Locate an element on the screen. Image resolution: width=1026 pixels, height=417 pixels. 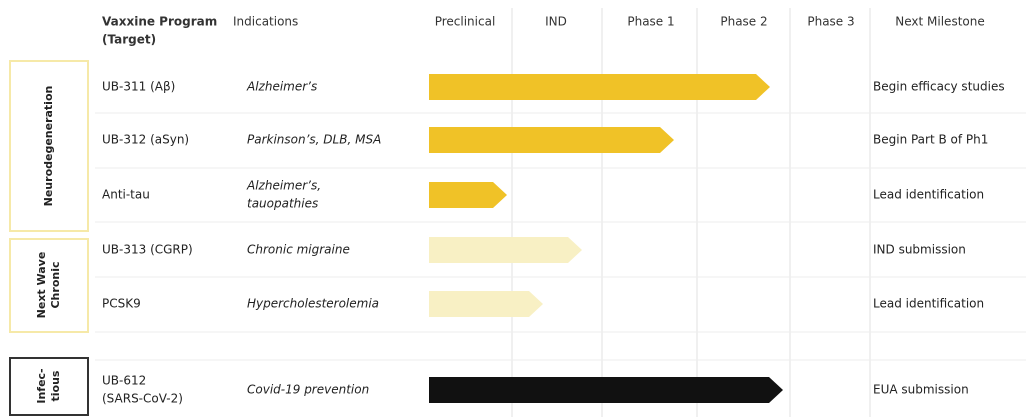
indication: tauopathies is located at coordinates (282, 204).